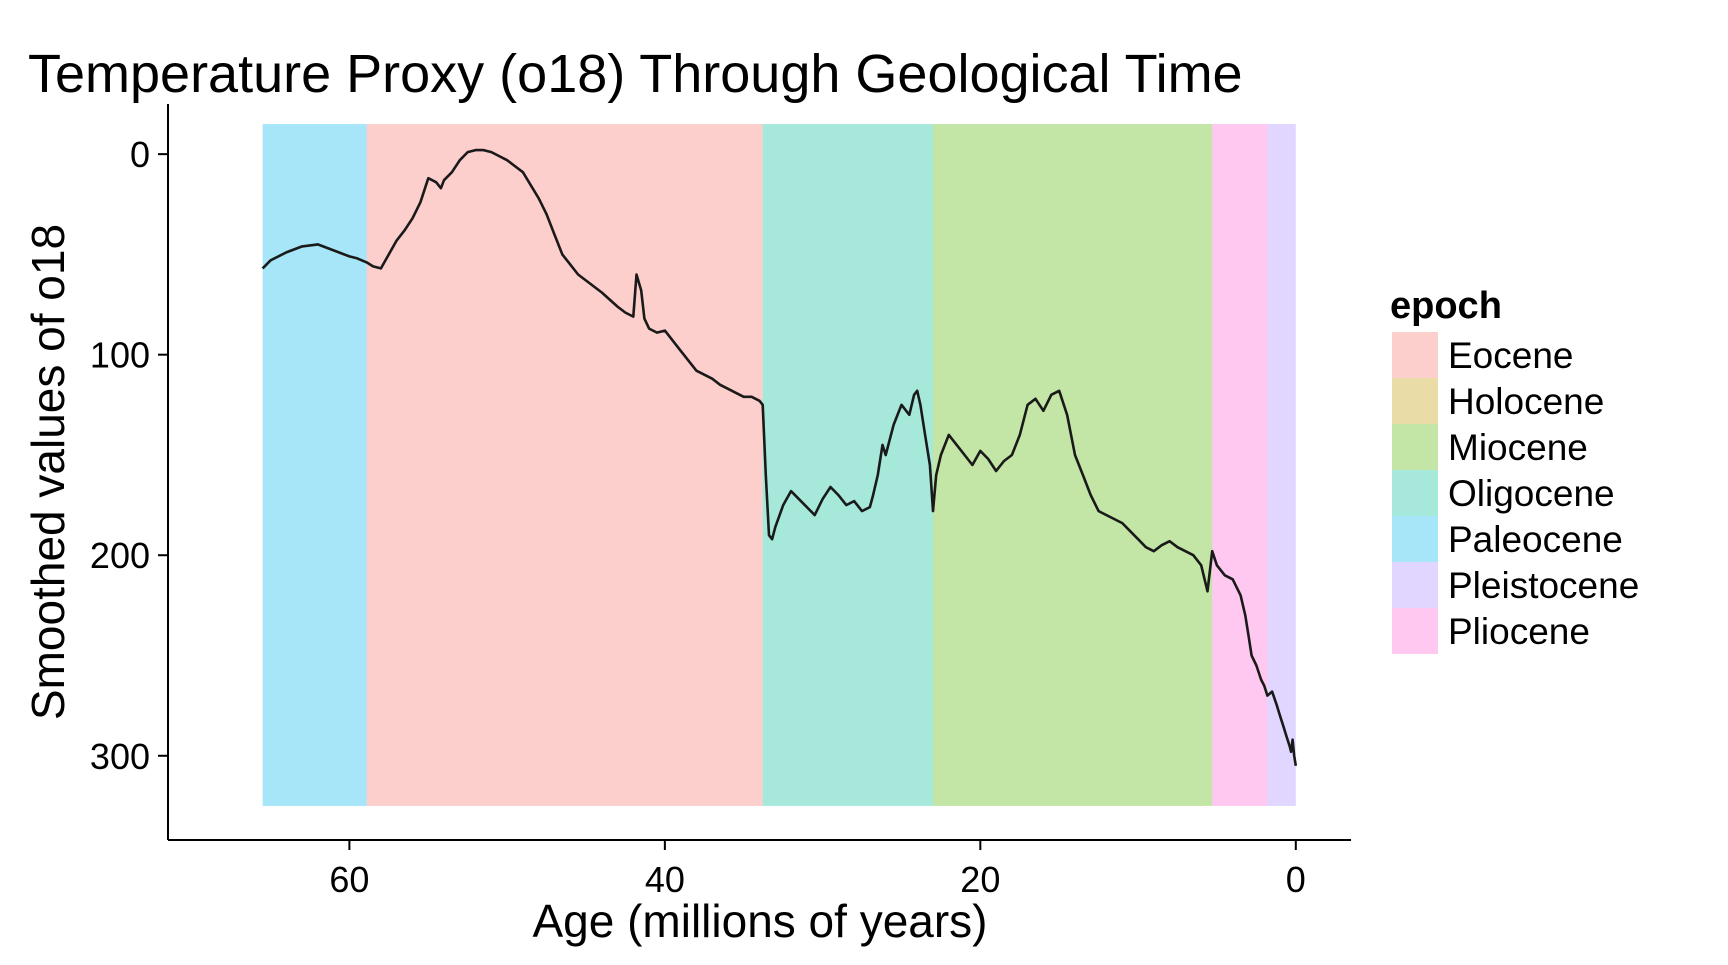 This screenshot has height=965, width=1728. Describe the element at coordinates (1296, 879) in the screenshot. I see `x-tick-label: 0` at that location.